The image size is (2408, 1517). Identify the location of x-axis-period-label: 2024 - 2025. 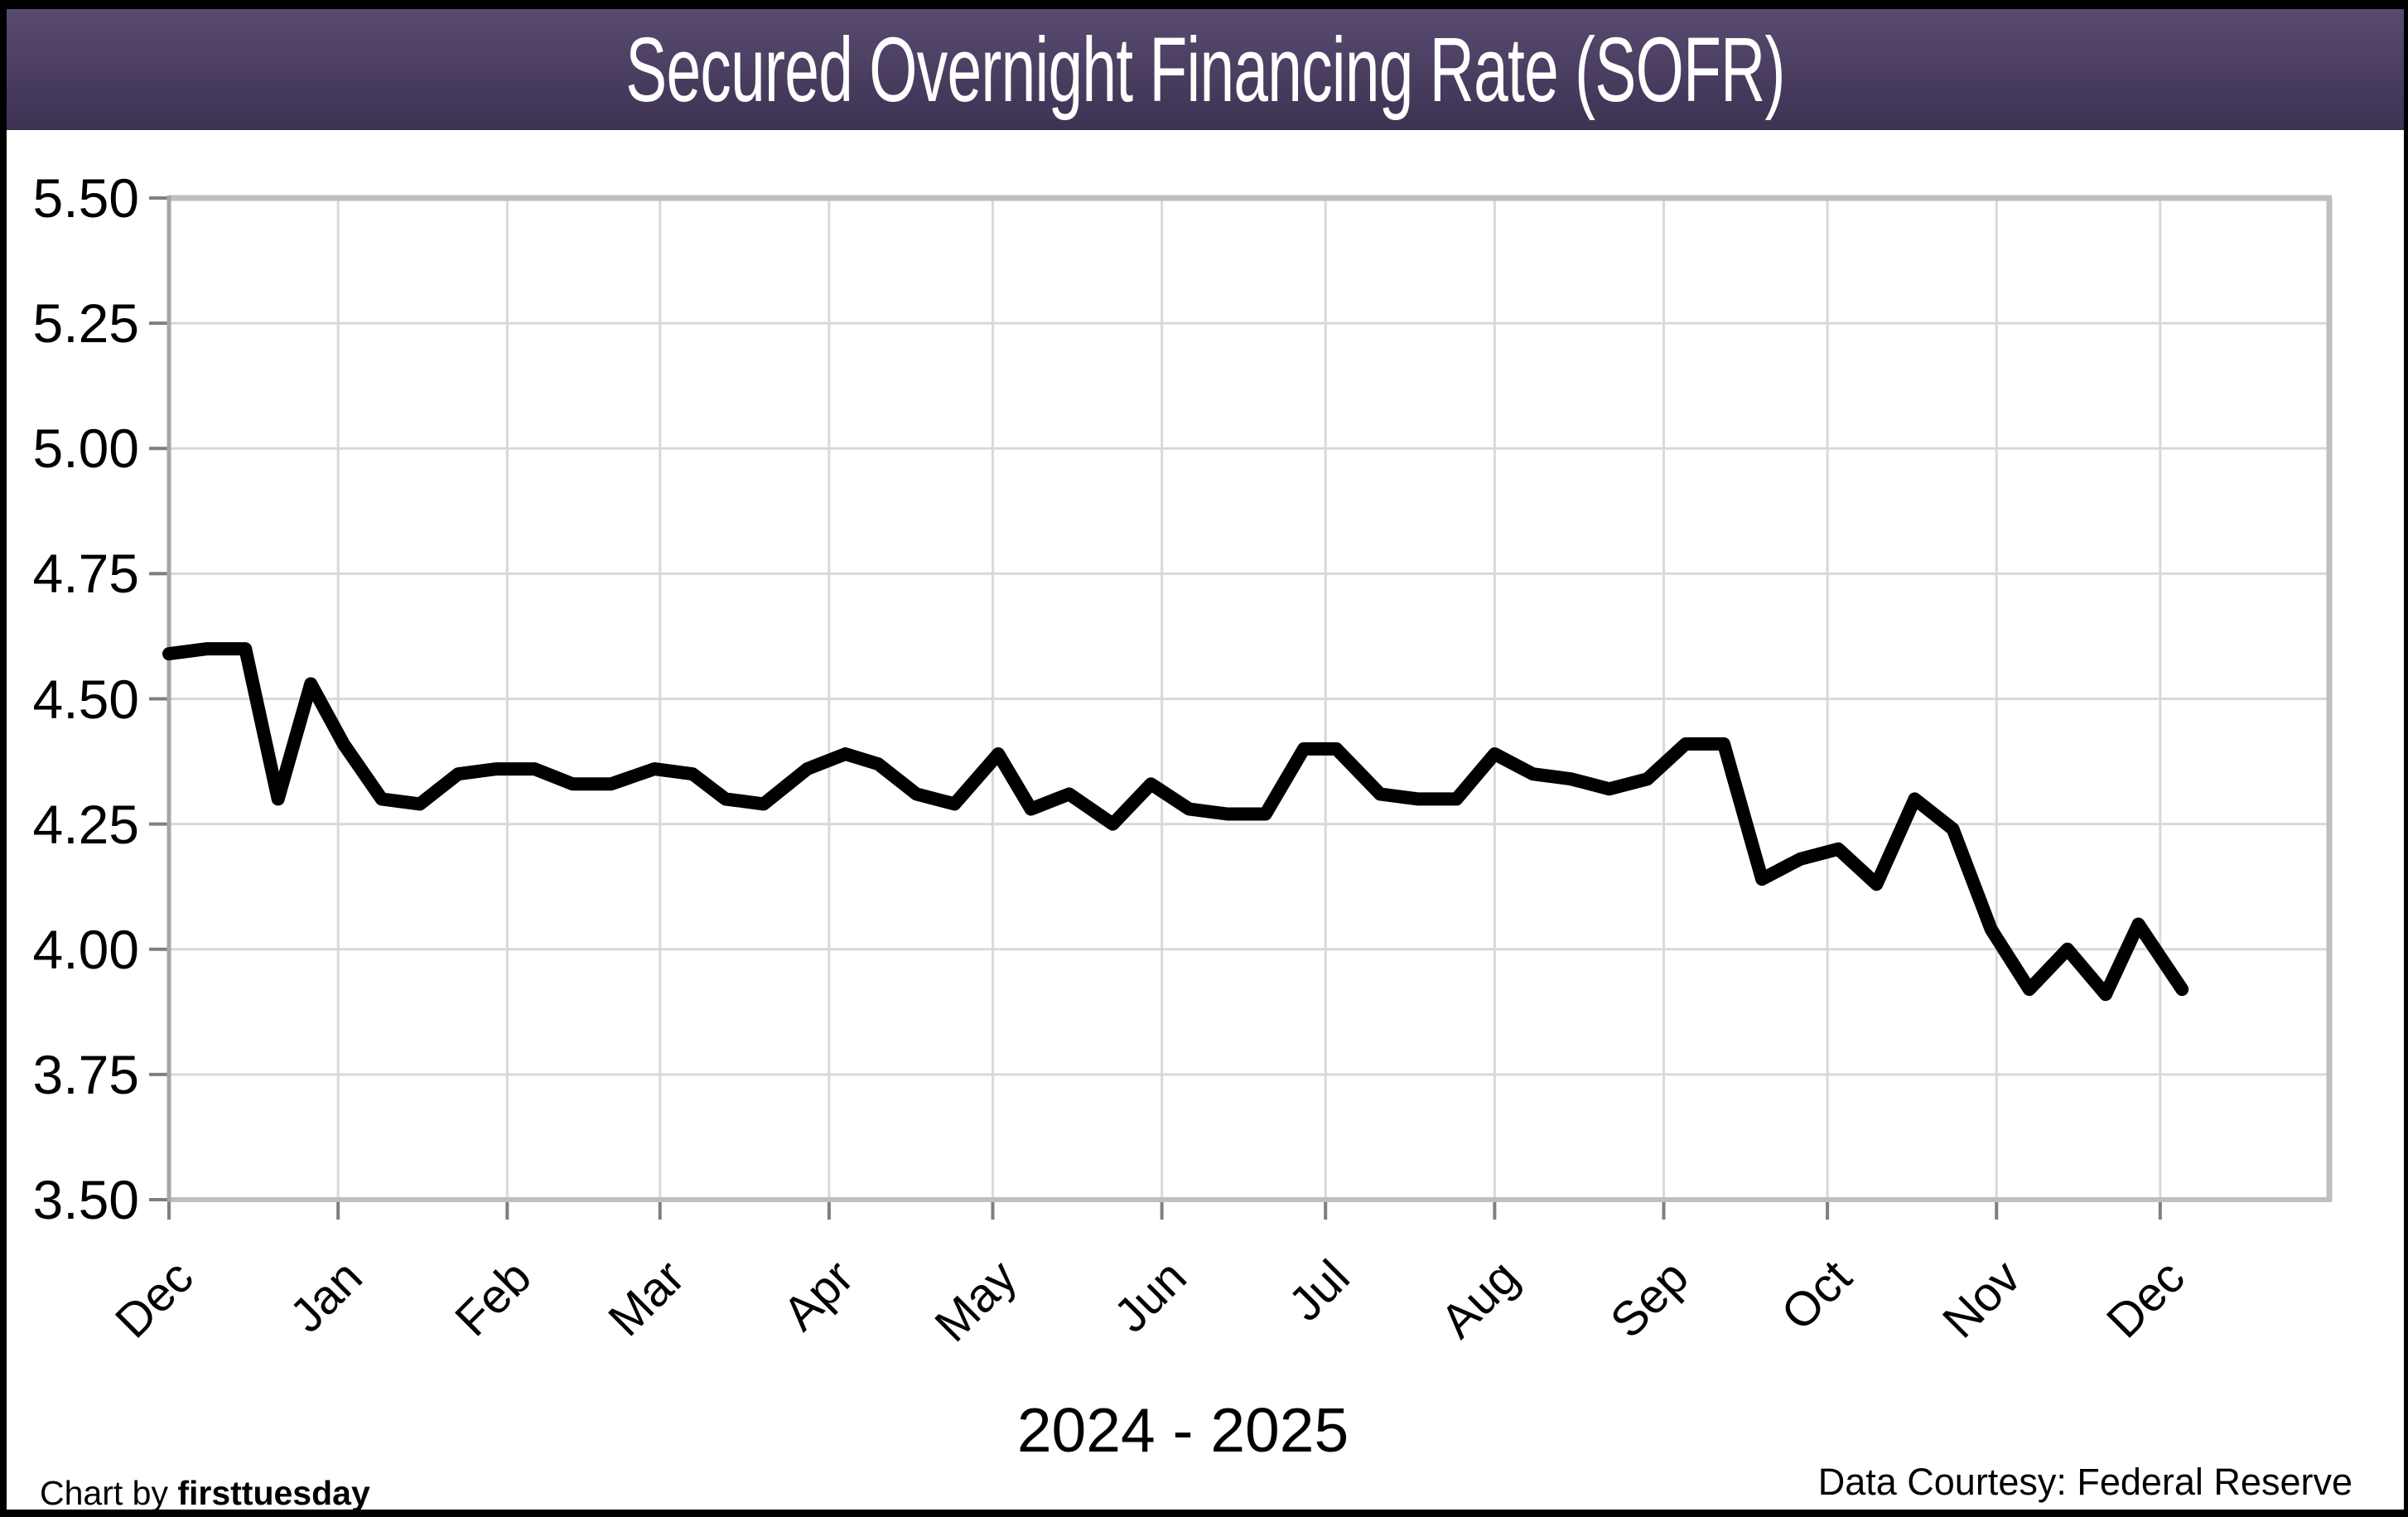
(1182, 1430).